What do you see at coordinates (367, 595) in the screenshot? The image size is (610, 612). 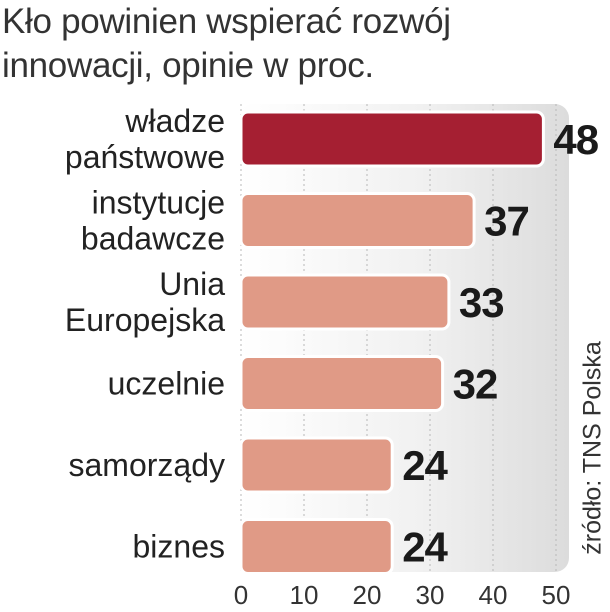 I see `x-tick-label: 20` at bounding box center [367, 595].